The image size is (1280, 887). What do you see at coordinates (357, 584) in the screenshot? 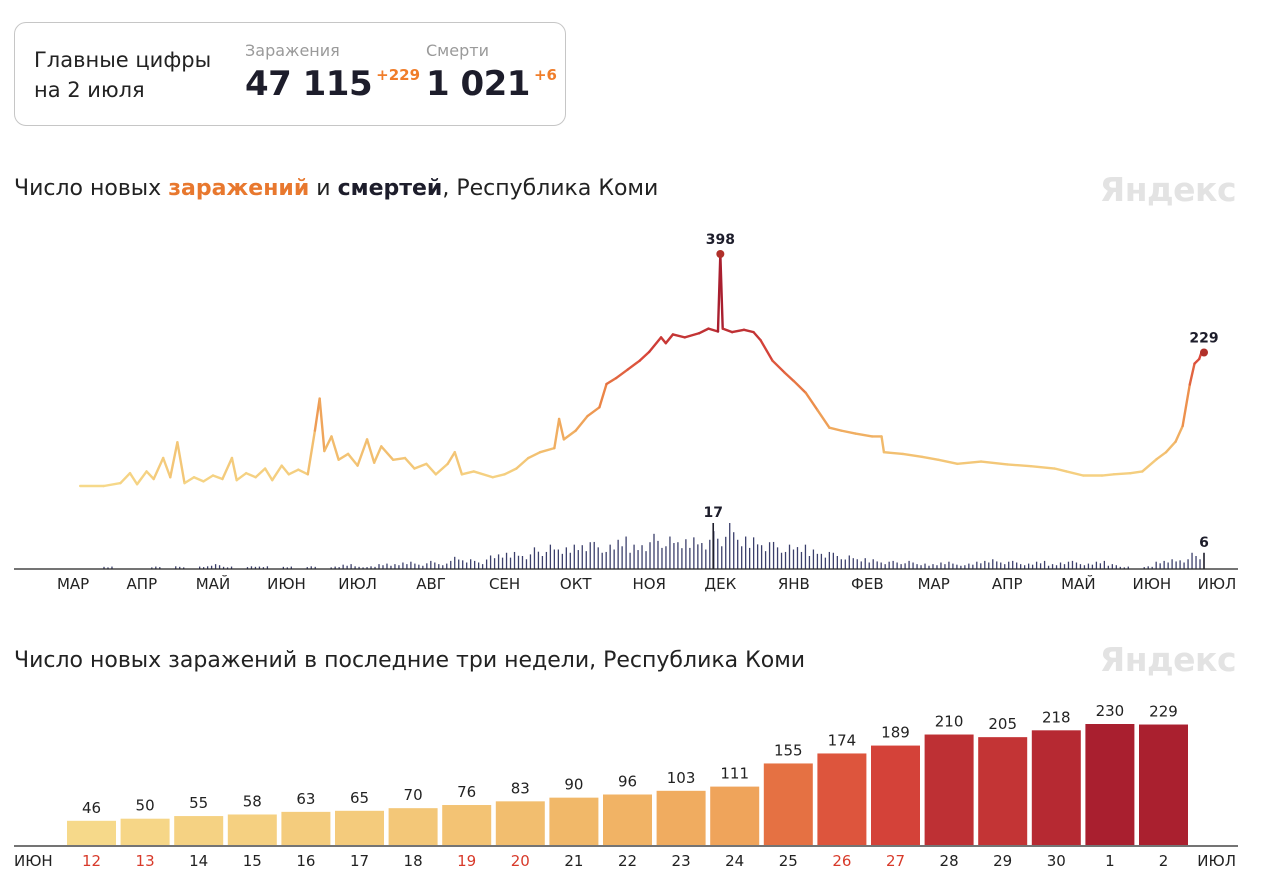
I see `chart1-month-label: ИЮЛ` at bounding box center [357, 584].